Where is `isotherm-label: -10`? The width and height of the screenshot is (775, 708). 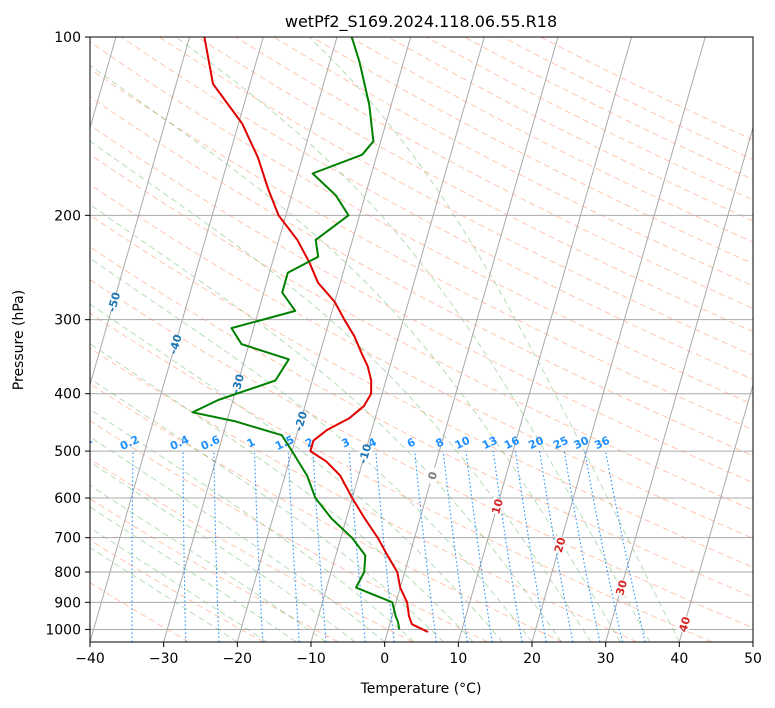
isotherm-label: -10 is located at coordinates (365, 453).